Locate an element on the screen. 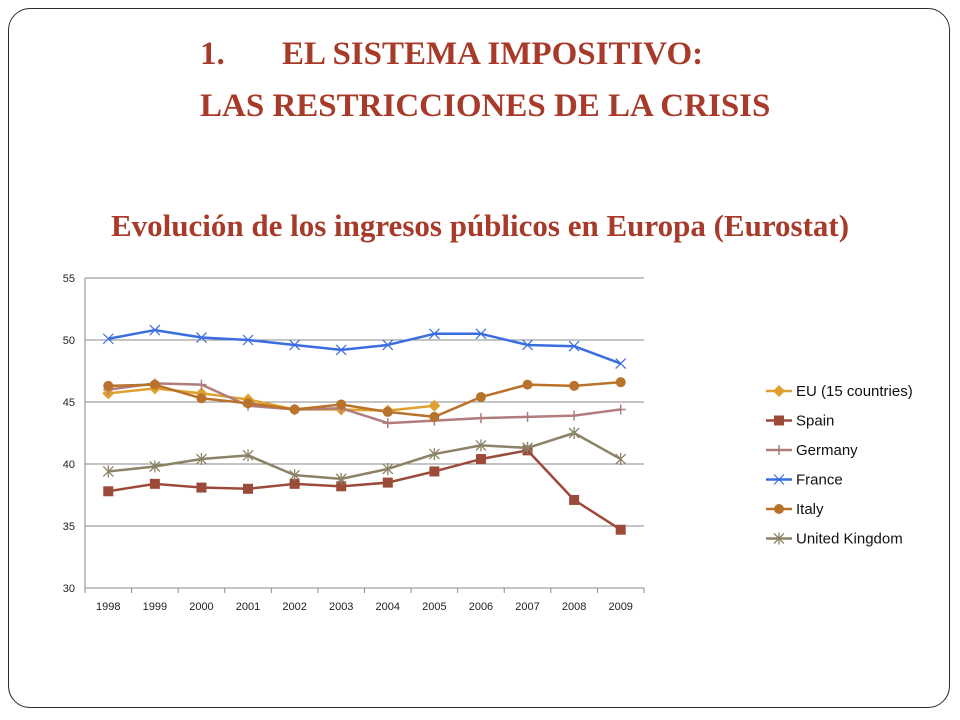 The height and width of the screenshot is (720, 960). legend-label: Italy is located at coordinates (810, 509).